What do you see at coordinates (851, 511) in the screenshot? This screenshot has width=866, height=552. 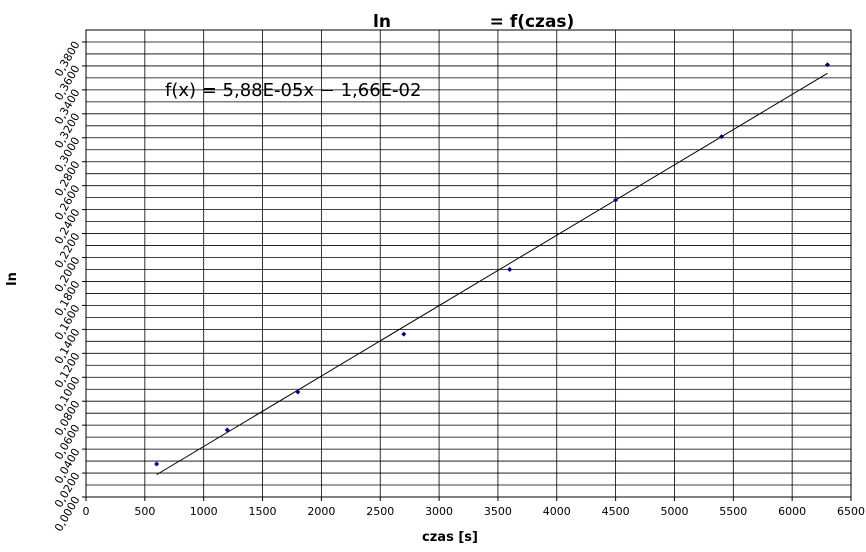 I see `x-tick-label: 6500` at bounding box center [851, 511].